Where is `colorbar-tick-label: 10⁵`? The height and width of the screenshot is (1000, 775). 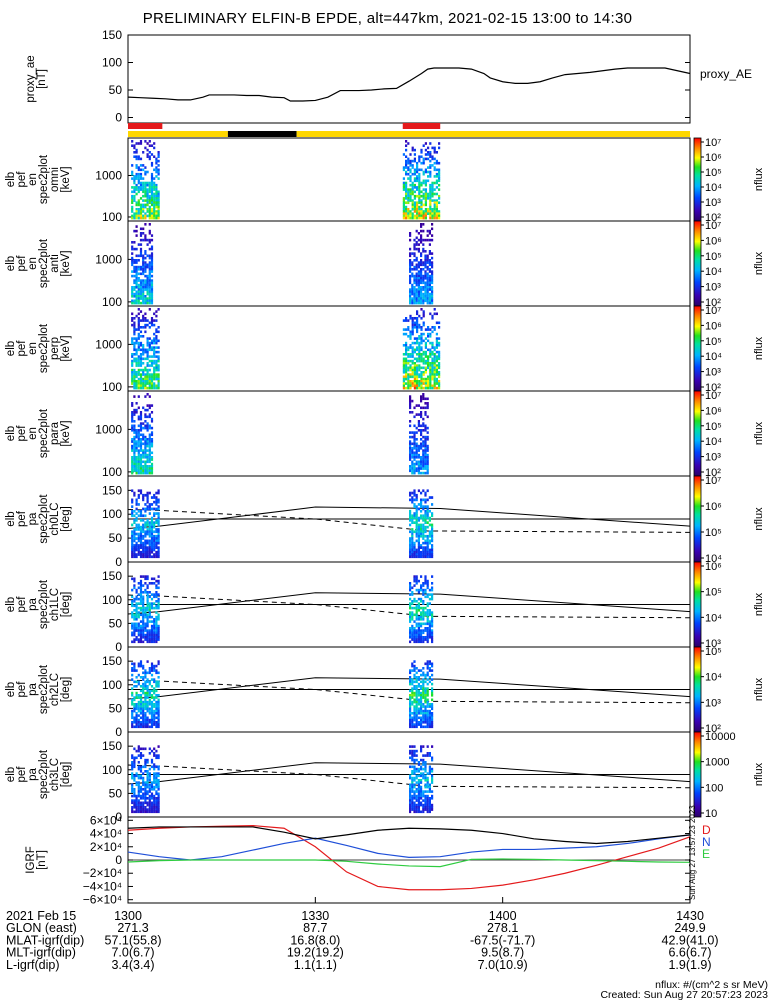
colorbar-tick-label: 10⁵ is located at coordinates (713, 652).